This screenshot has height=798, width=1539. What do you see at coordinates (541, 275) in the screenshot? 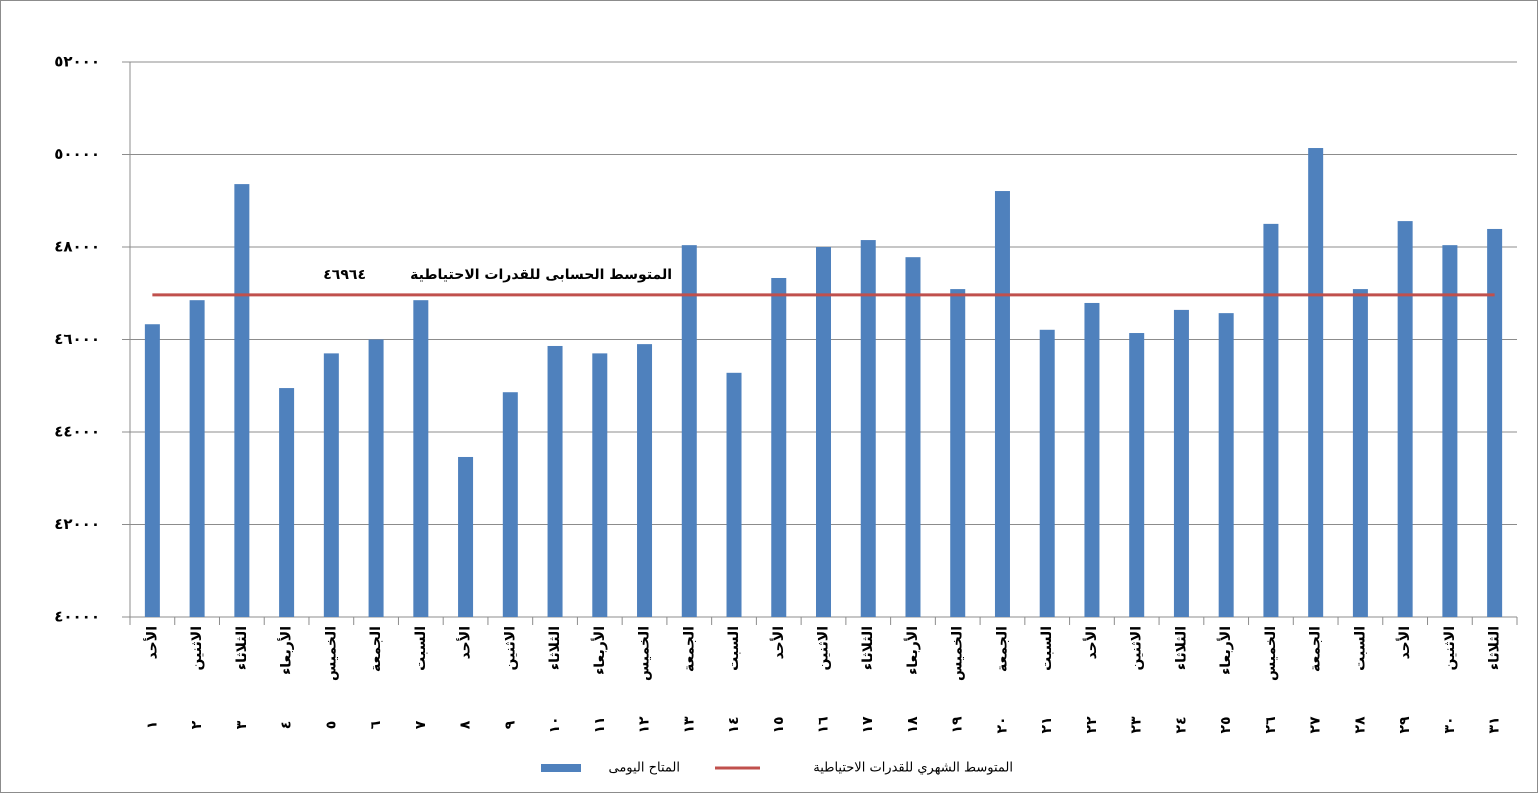
I see `annotation: المتوسط الحسابى للقدرات الاحتياطية` at bounding box center [541, 275].